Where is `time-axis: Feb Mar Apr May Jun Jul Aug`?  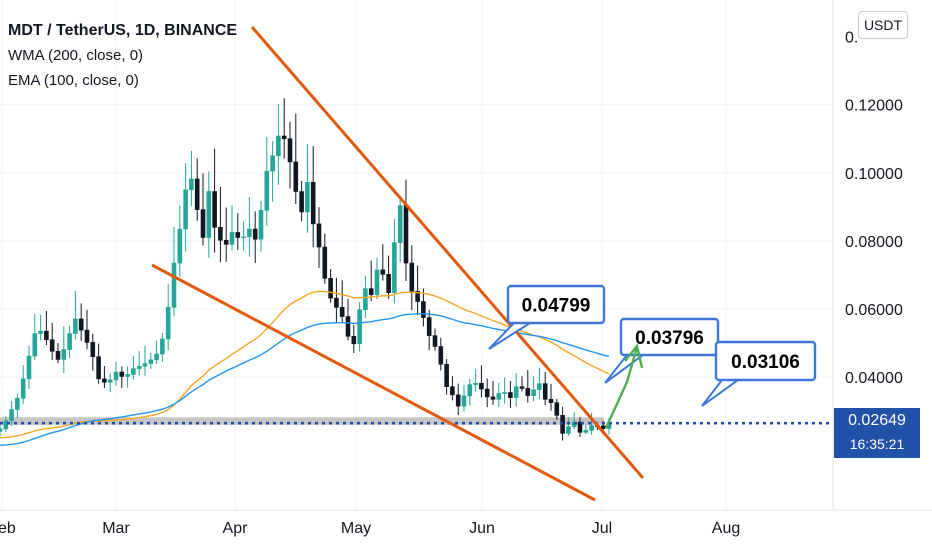 time-axis: Feb Mar Apr May Jun Jul Aug is located at coordinates (370, 528).